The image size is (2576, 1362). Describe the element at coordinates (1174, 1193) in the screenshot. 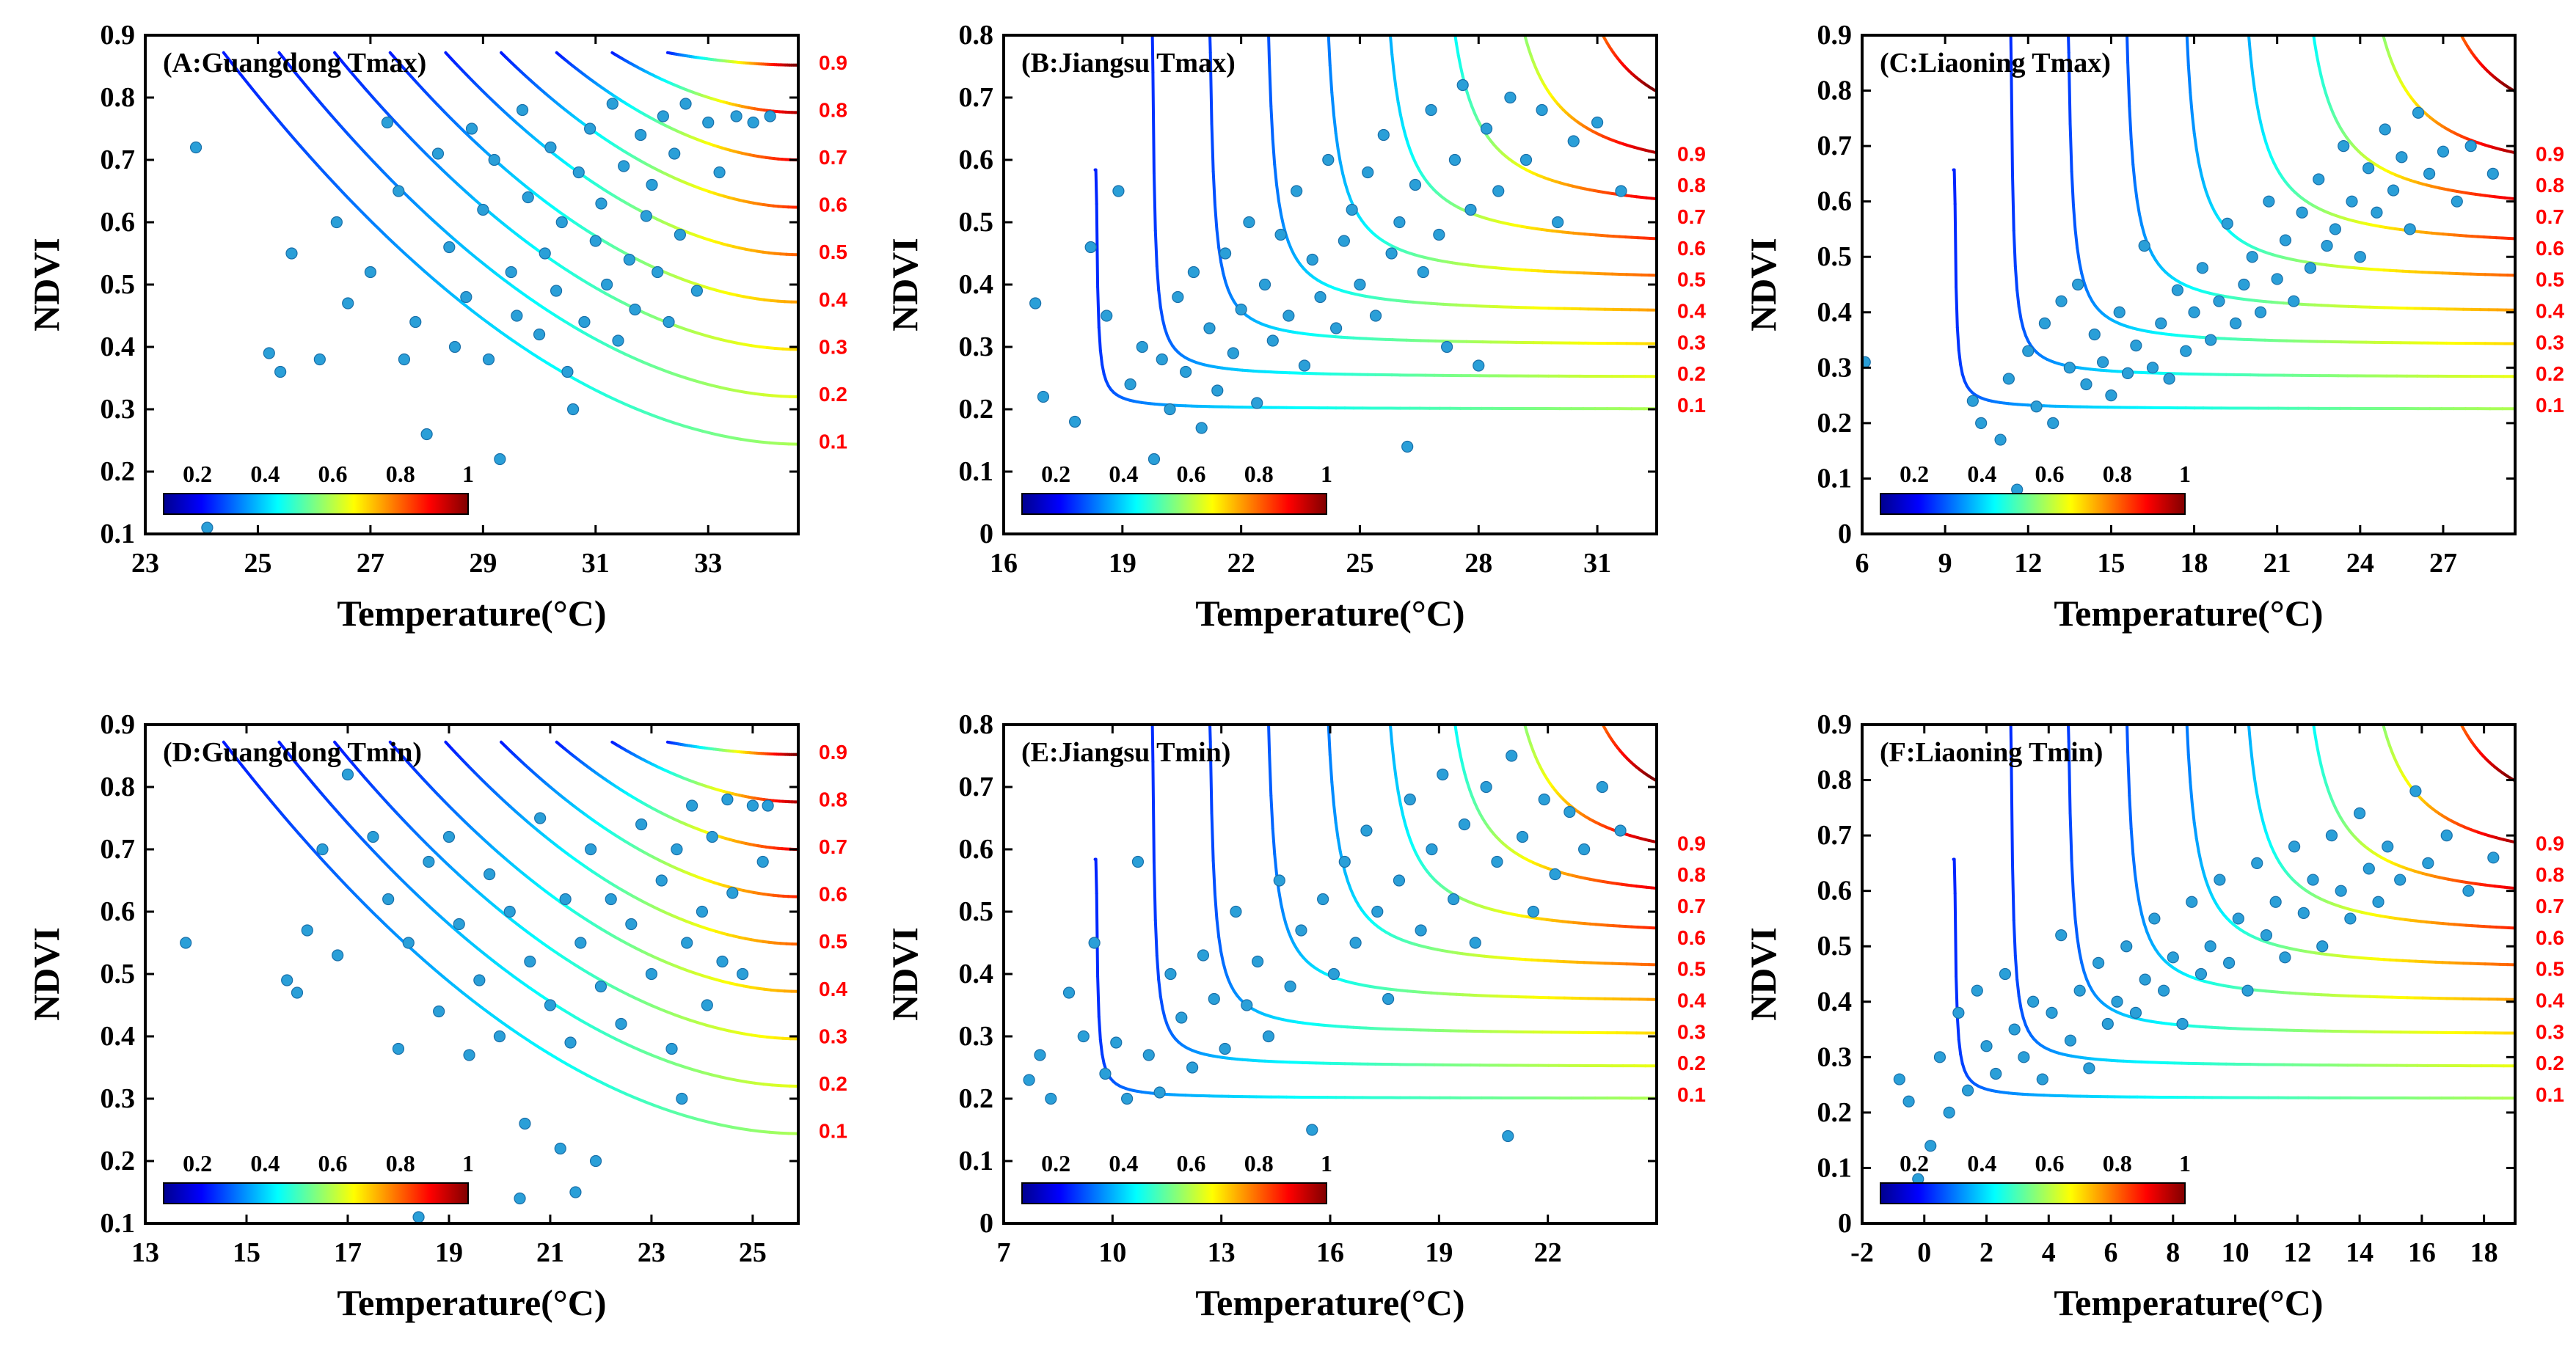

I see `colorbar-gradient` at that location.